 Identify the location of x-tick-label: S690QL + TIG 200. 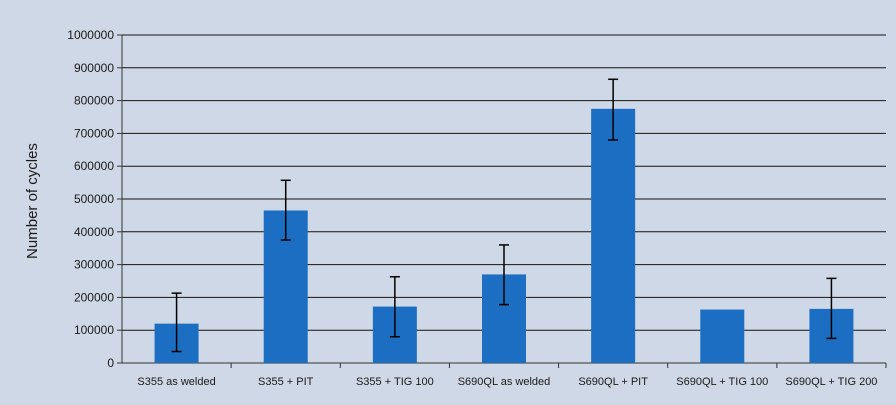
(831, 382).